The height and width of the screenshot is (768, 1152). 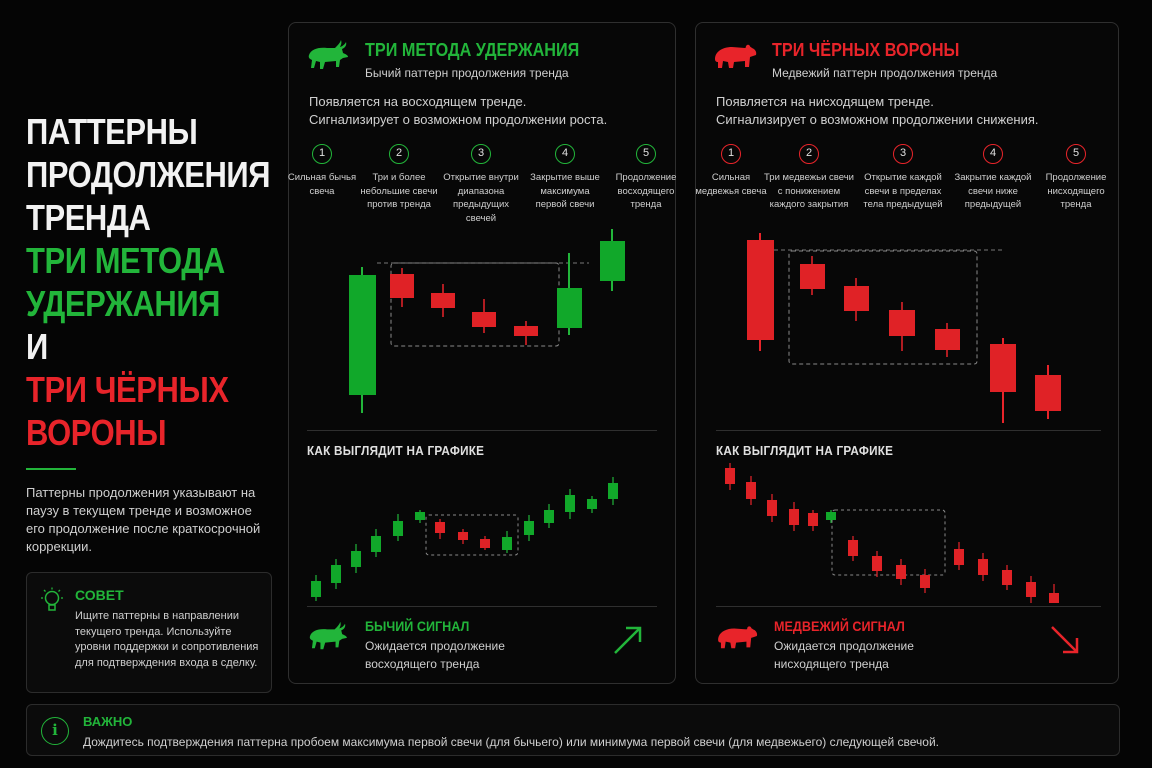 I want to click on lightbulb-icon, so click(x=52, y=599).